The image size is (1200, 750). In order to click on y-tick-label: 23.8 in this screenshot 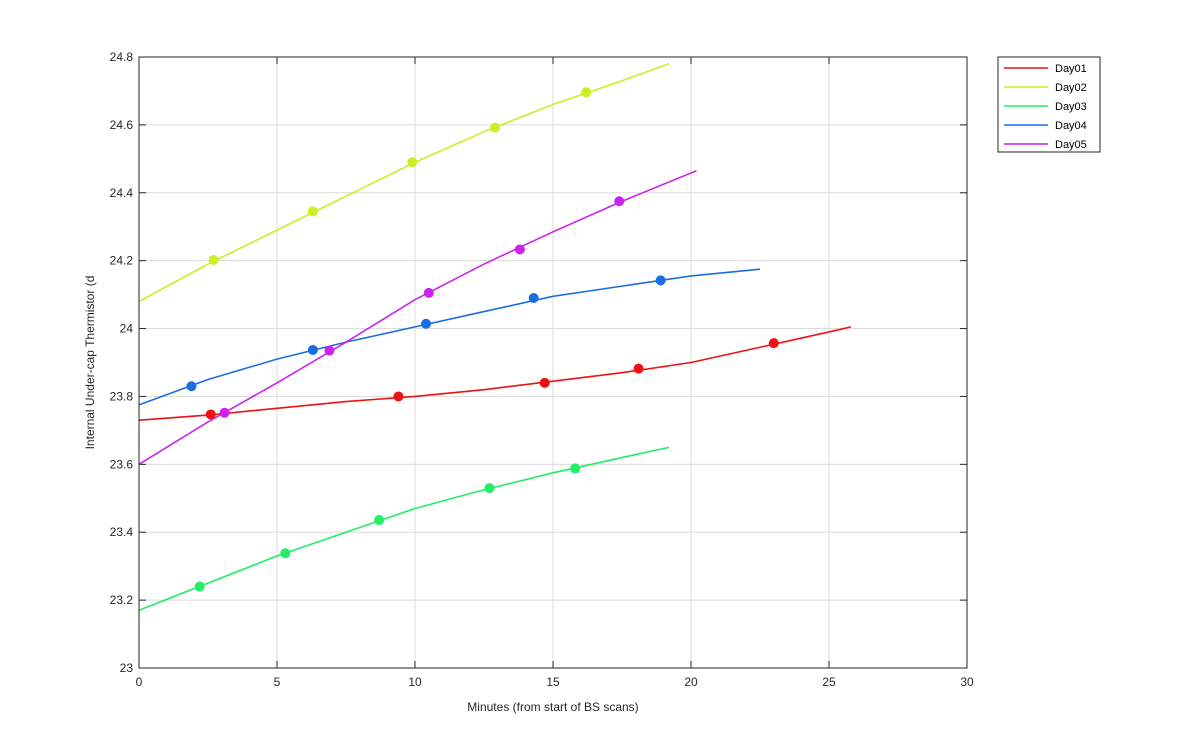, I will do `click(122, 396)`.